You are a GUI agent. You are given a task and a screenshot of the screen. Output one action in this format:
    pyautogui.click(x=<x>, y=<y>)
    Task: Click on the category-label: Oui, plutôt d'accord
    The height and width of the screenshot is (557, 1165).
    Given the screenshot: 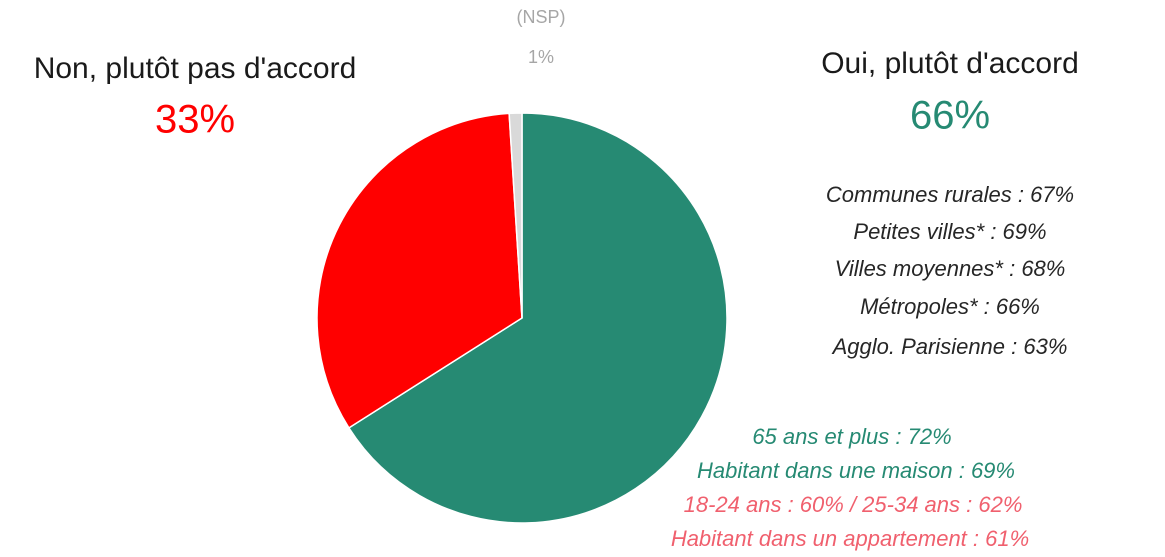 What is the action you would take?
    pyautogui.click(x=950, y=63)
    